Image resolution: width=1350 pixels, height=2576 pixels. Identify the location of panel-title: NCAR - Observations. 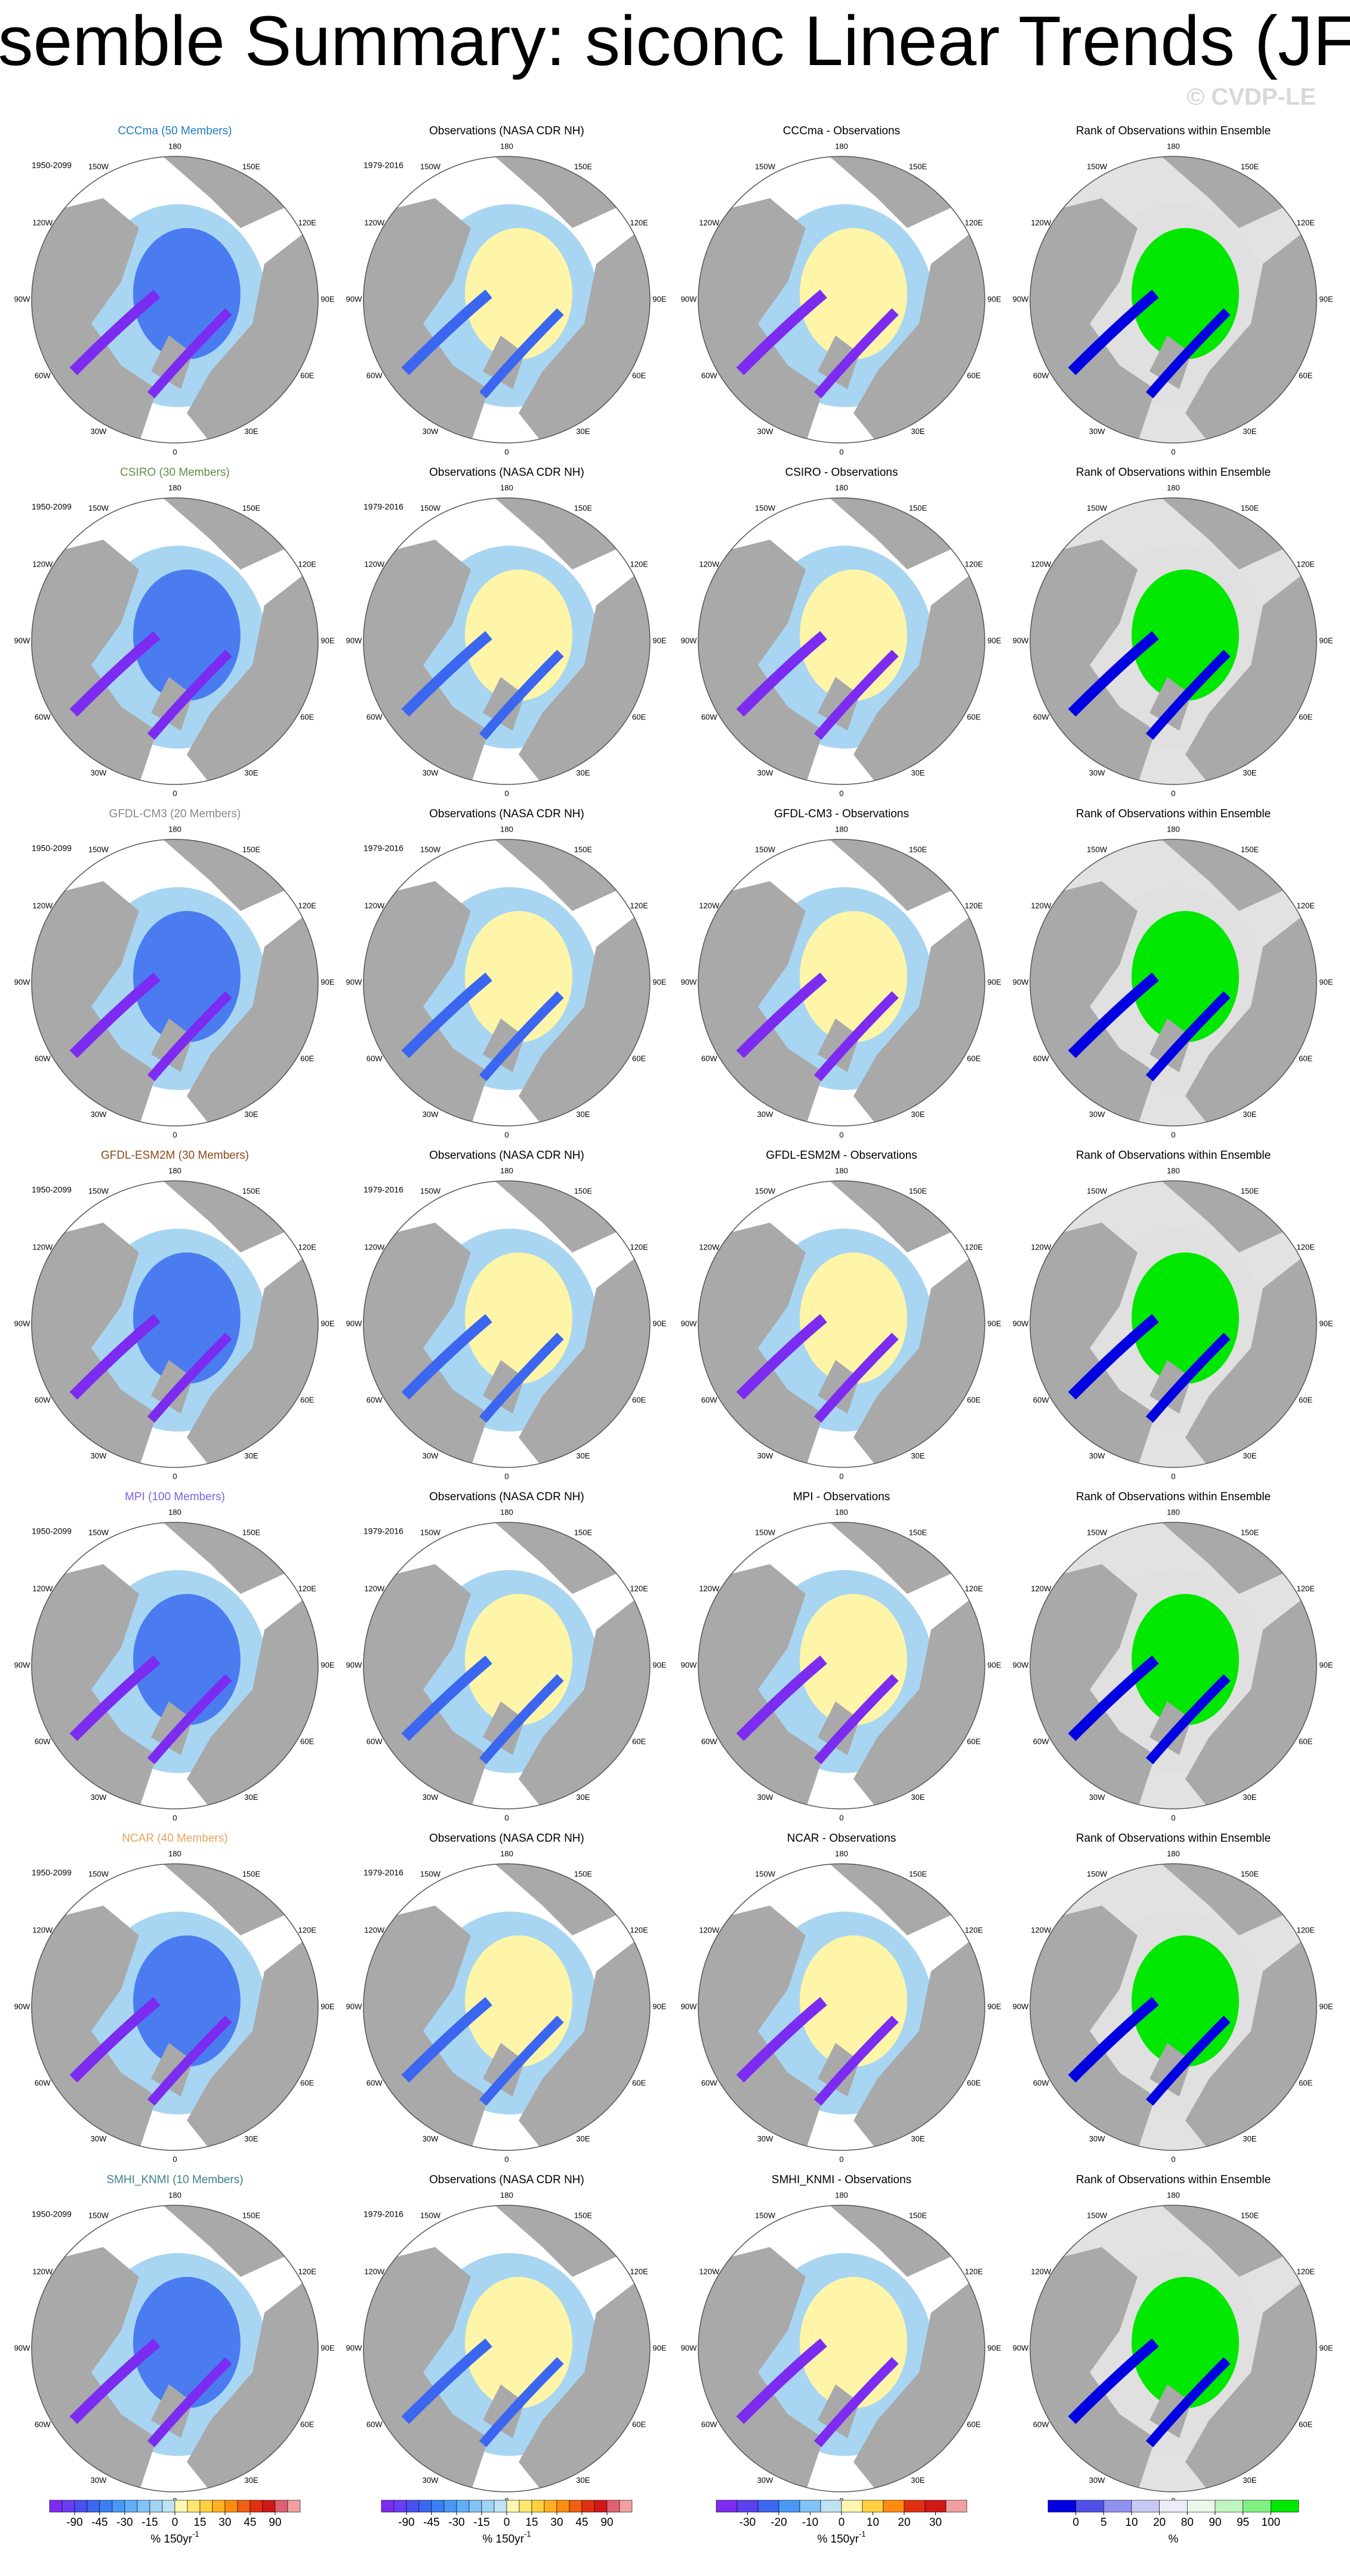
(841, 1838).